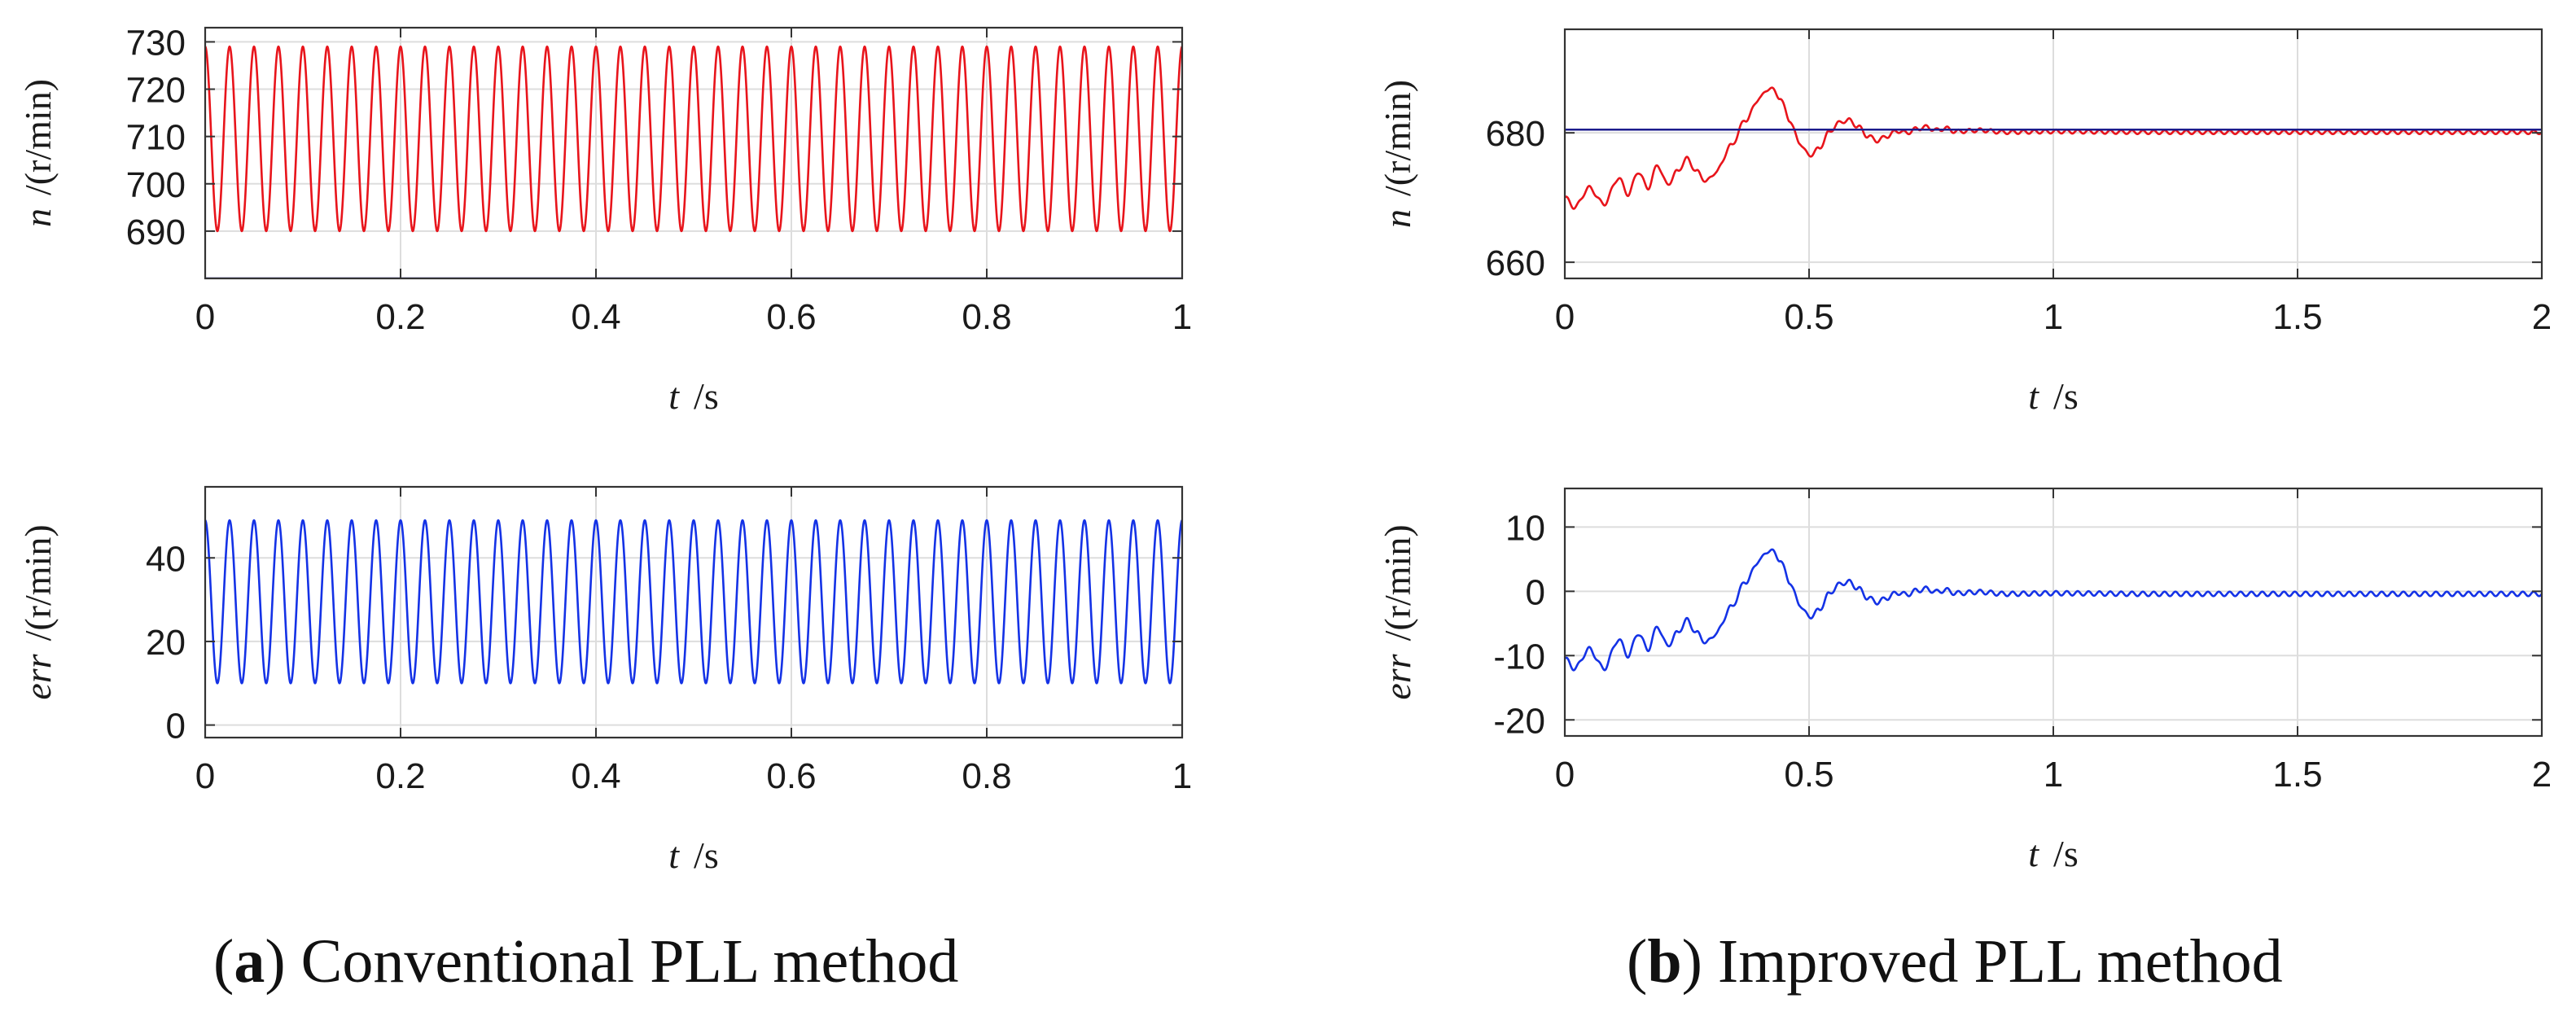 This screenshot has height=1016, width=2576. Describe the element at coordinates (1515, 263) in the screenshot. I see `y-tick-label-0: 660` at that location.